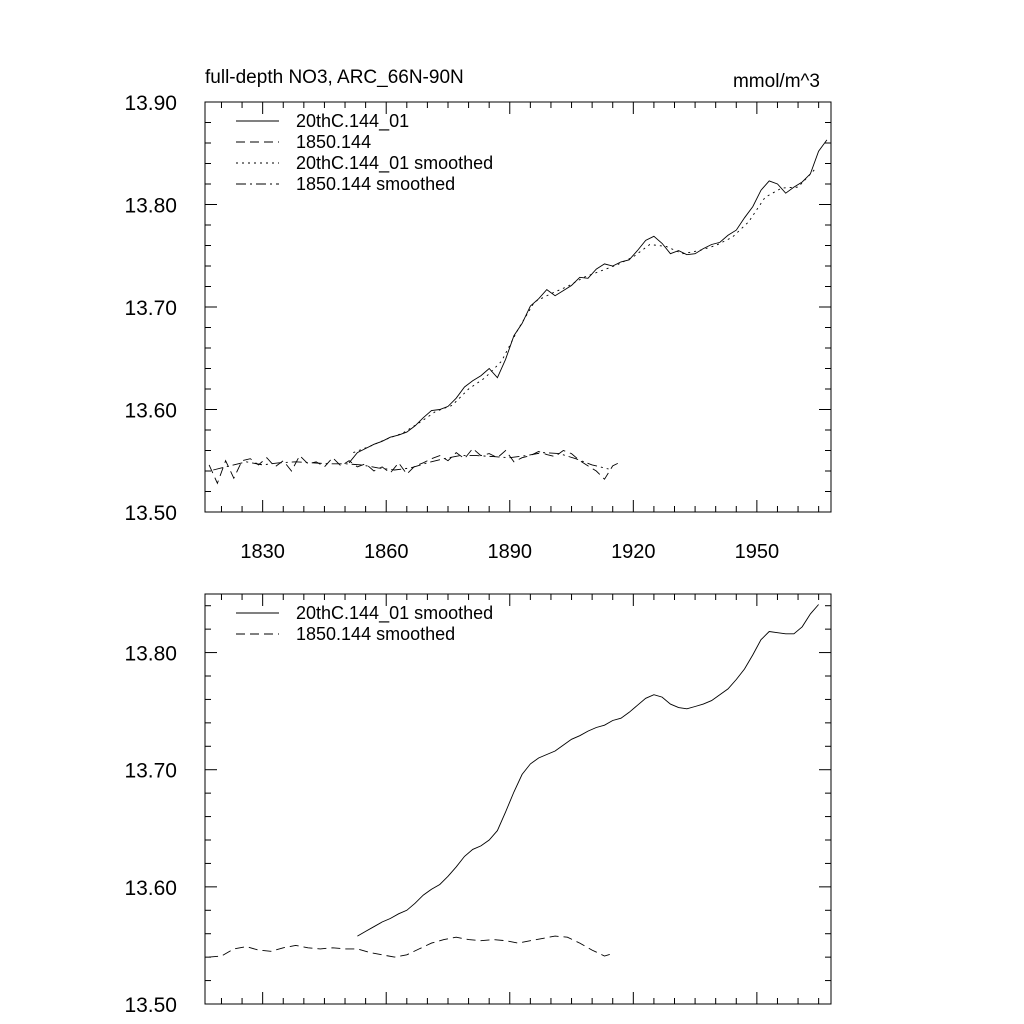 This screenshot has width=1024, height=1024. What do you see at coordinates (776, 81) in the screenshot?
I see `units-label: mmol/m^3` at bounding box center [776, 81].